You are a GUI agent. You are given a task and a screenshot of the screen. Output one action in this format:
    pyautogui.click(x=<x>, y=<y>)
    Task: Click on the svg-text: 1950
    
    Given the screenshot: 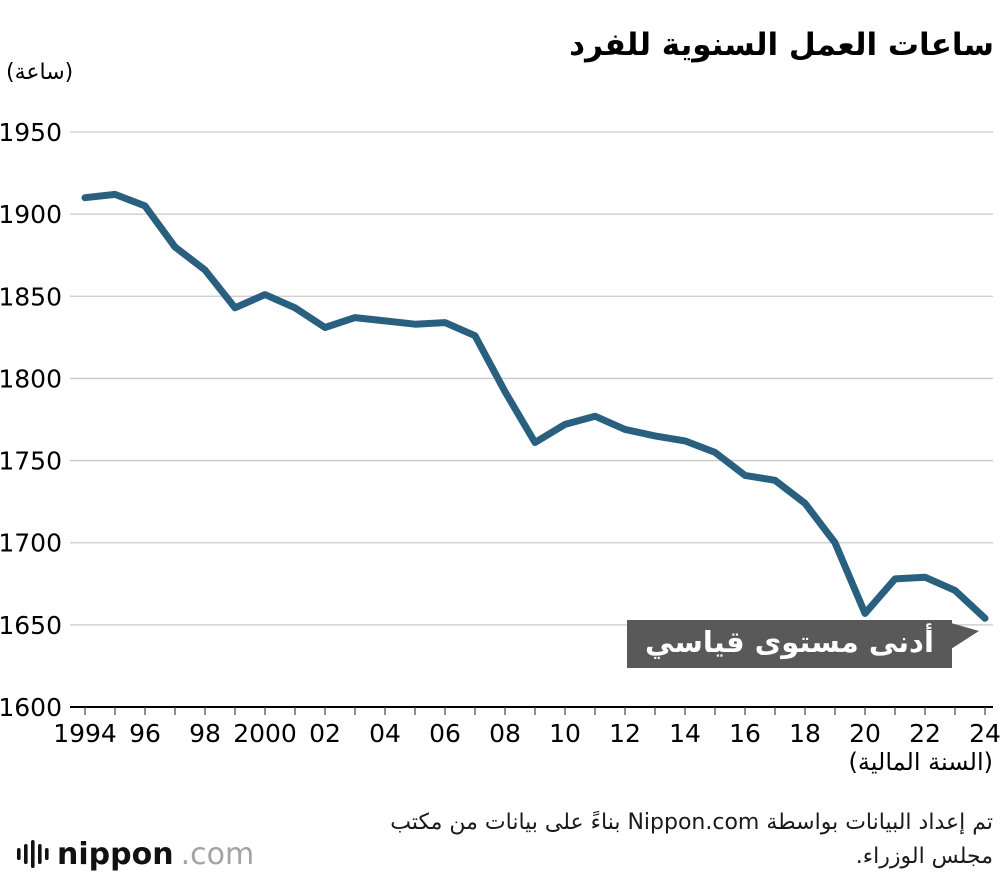 What is the action you would take?
    pyautogui.click(x=31, y=132)
    